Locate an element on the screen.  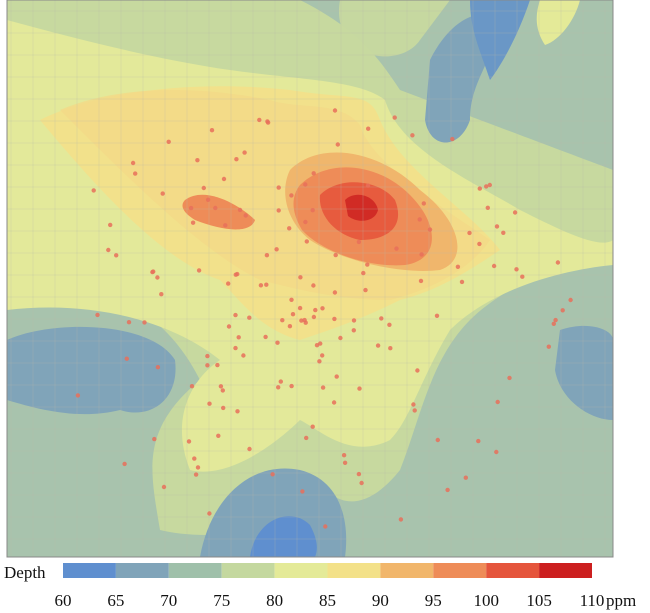
colorbar-tick-label: 80 is located at coordinates (274, 600).